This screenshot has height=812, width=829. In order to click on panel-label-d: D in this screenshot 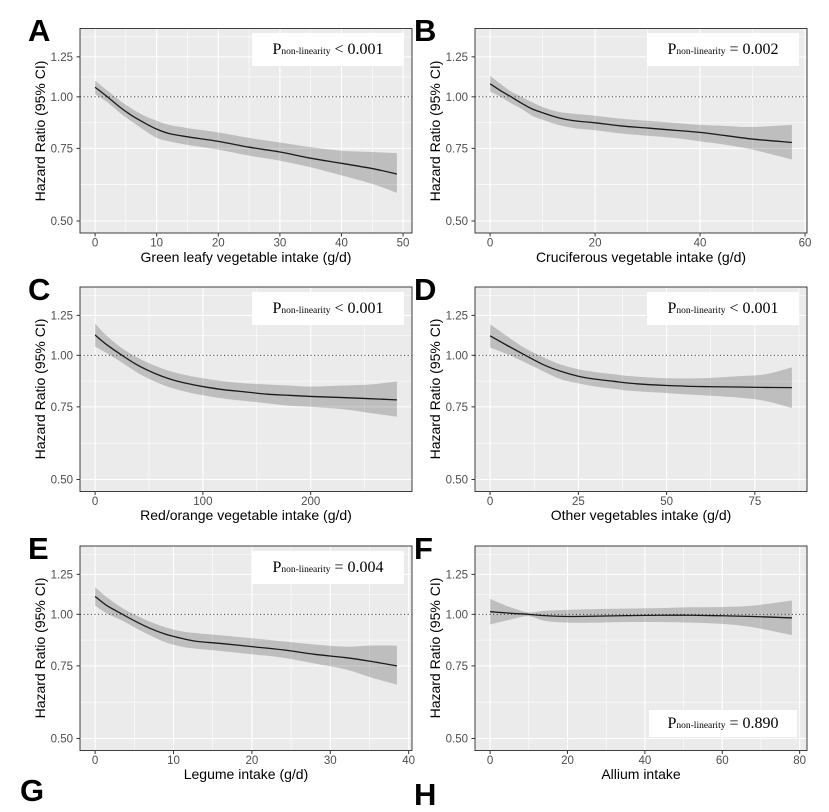, I will do `click(425, 289)`.